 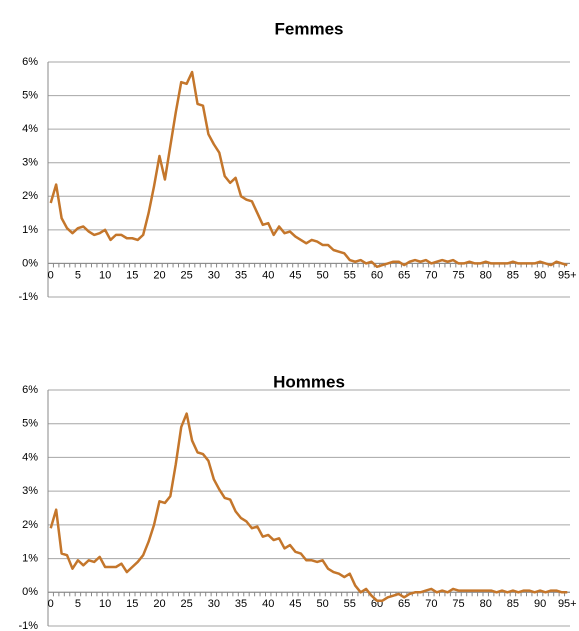 I want to click on chart-title: Femmes, so click(x=309, y=28).